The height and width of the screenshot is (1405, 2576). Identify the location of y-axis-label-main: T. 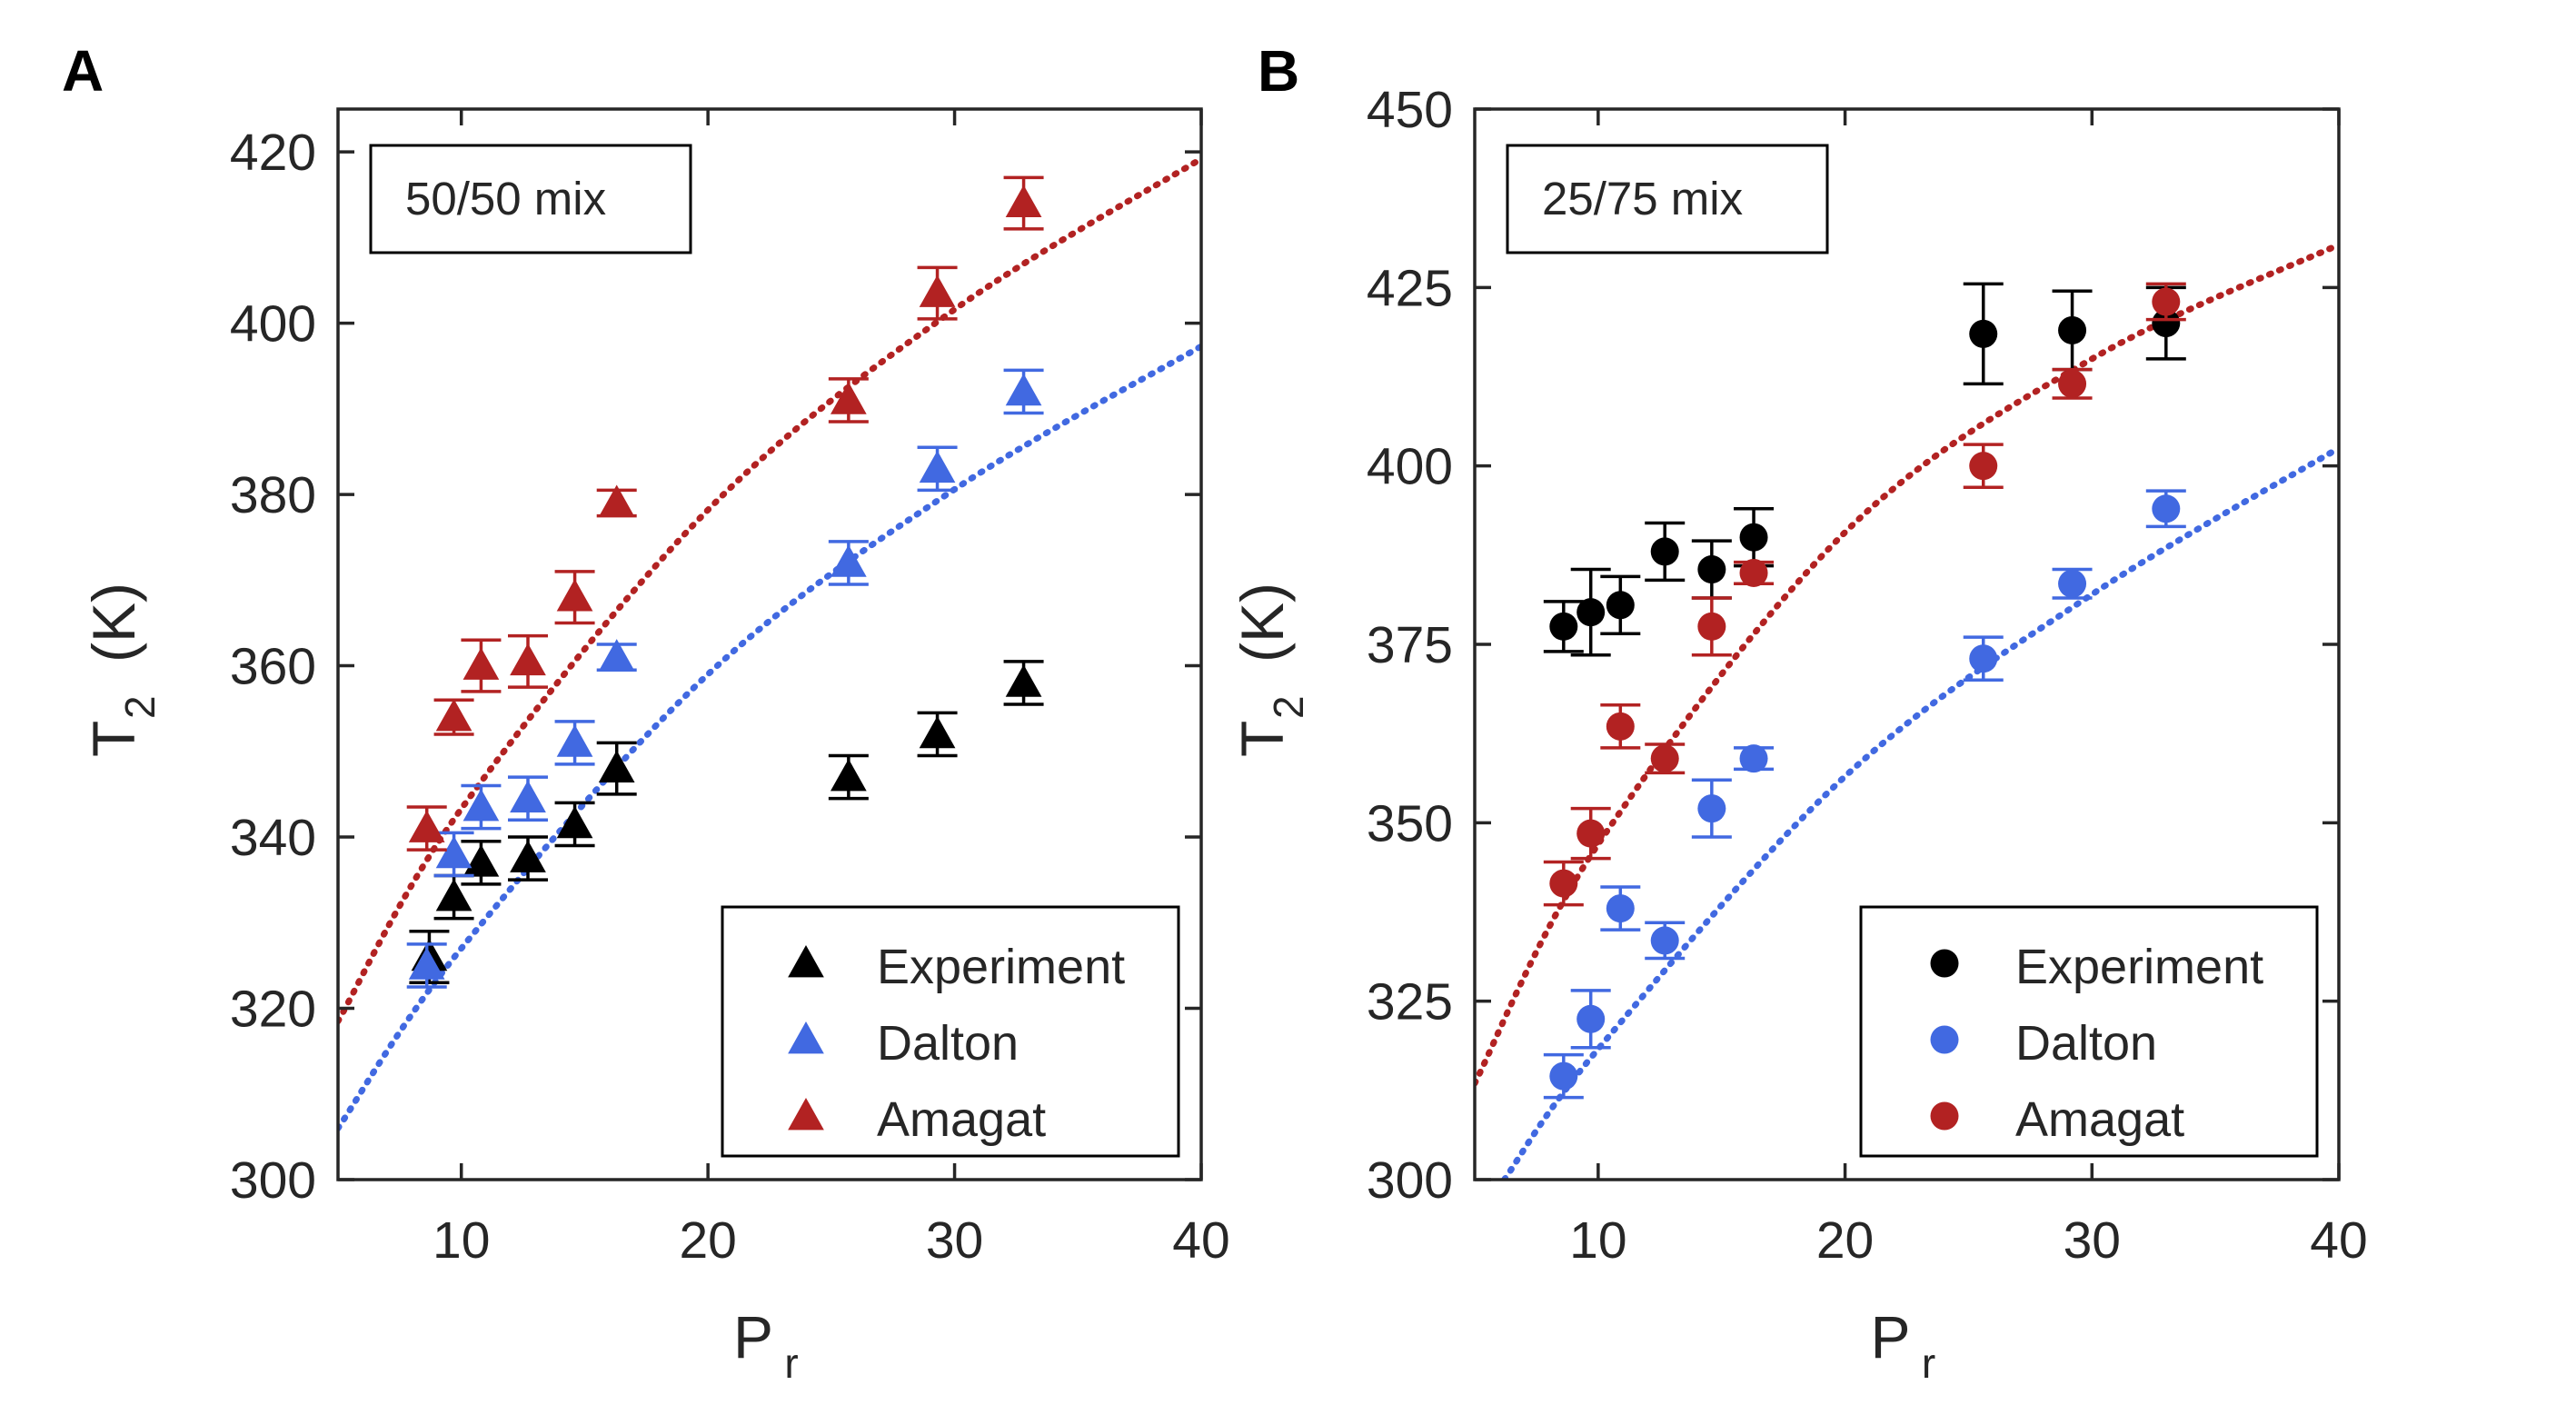
(1262, 739).